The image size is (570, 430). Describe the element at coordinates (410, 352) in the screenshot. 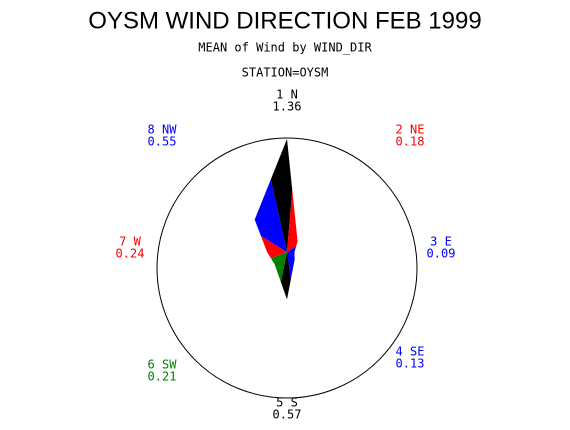

I see `direction-label: 4 SE` at that location.